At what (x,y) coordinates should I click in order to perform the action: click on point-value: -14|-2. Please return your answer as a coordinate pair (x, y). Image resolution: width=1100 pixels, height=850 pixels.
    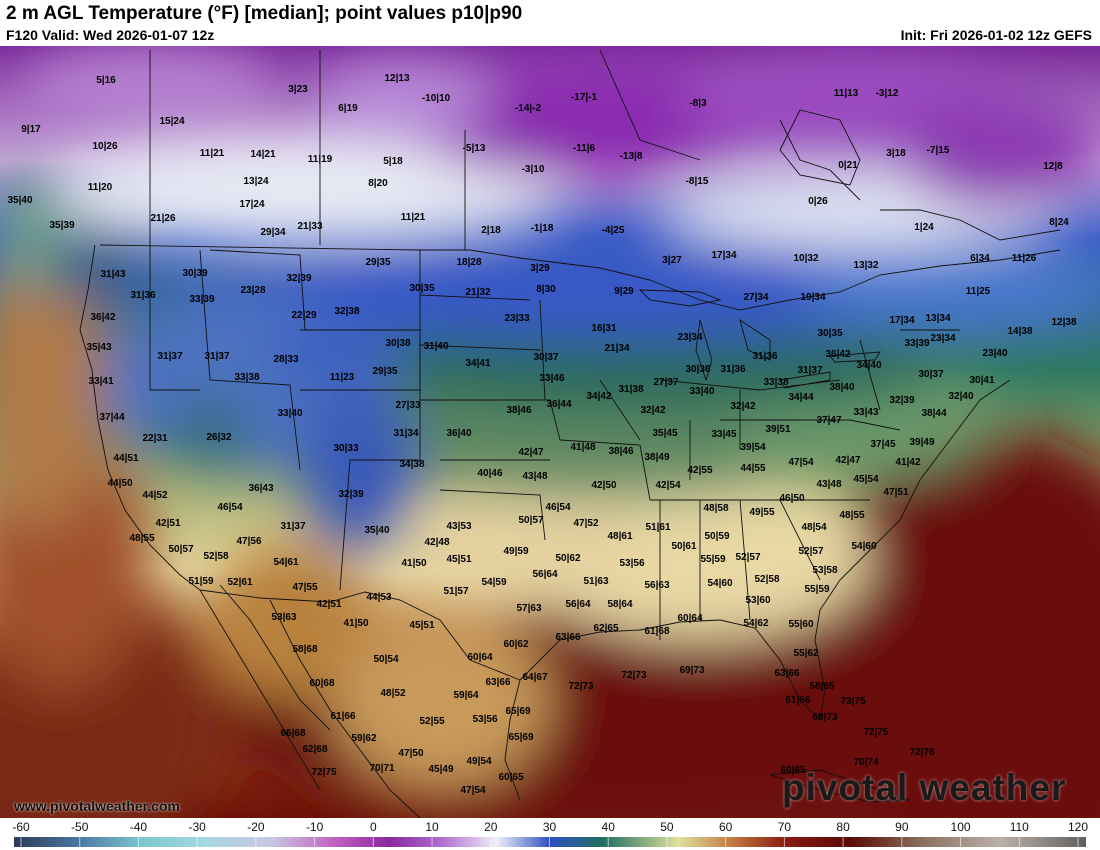
    Looking at the image, I should click on (528, 108).